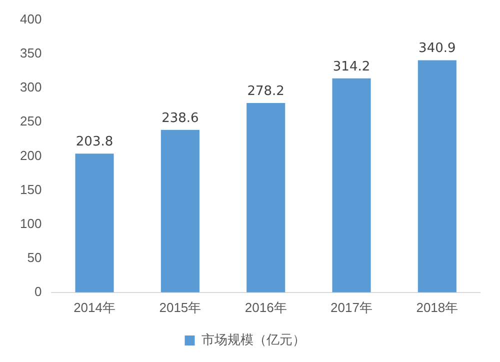 The height and width of the screenshot is (362, 500). Describe the element at coordinates (95, 142) in the screenshot. I see `data-label: 203.8` at that location.